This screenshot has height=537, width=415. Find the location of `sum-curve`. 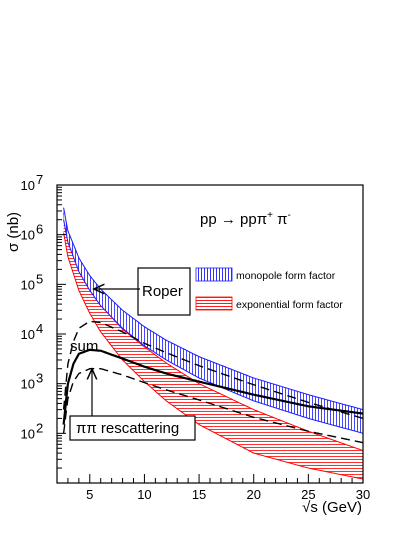

sum-curve is located at coordinates (212, 386).